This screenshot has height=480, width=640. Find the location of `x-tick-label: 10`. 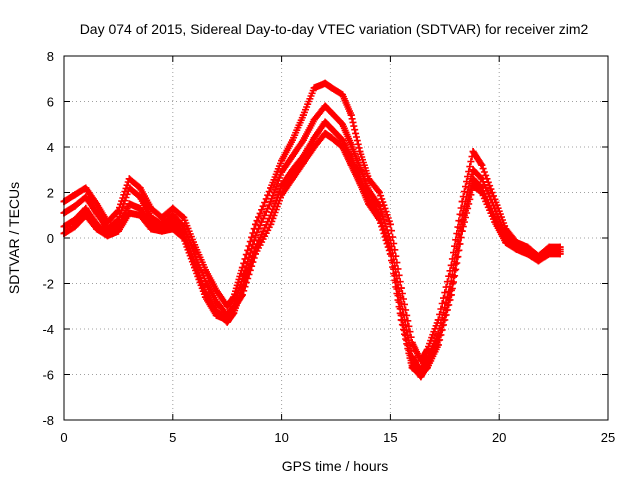

x-tick-label: 10 is located at coordinates (281, 437).